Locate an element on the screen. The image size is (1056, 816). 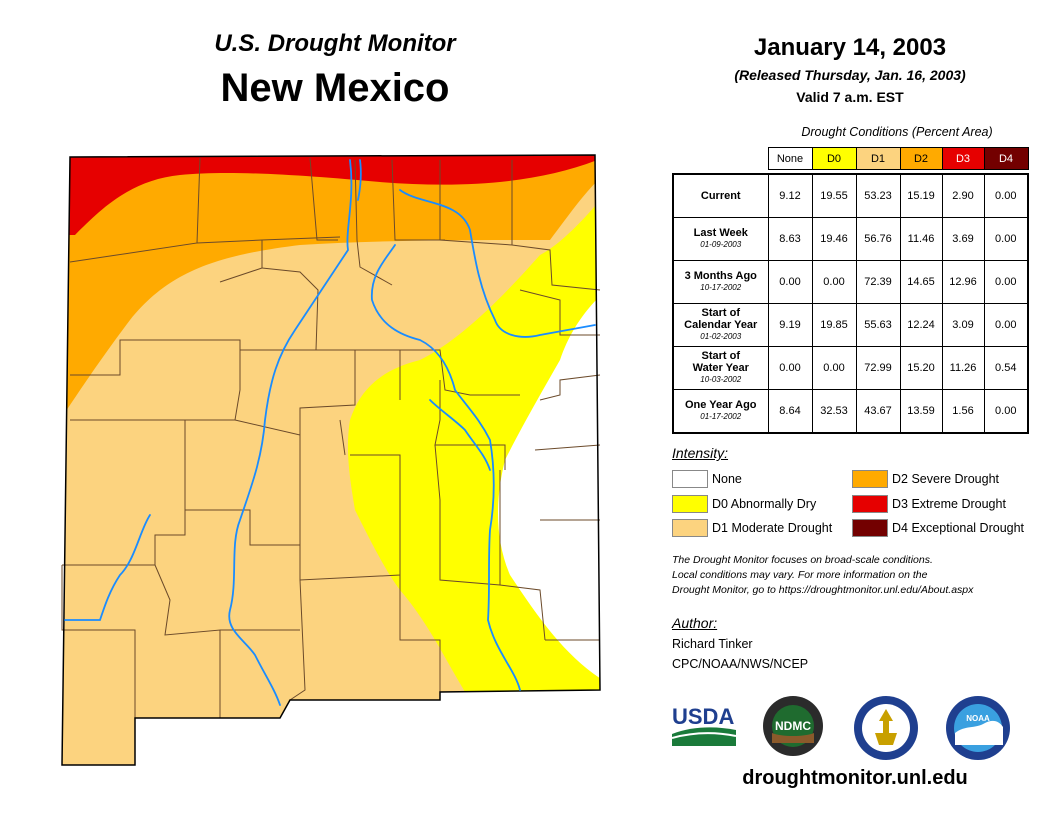
released-date: (Released Thursday, Jan. 16, 2003) is located at coordinates (850, 75).